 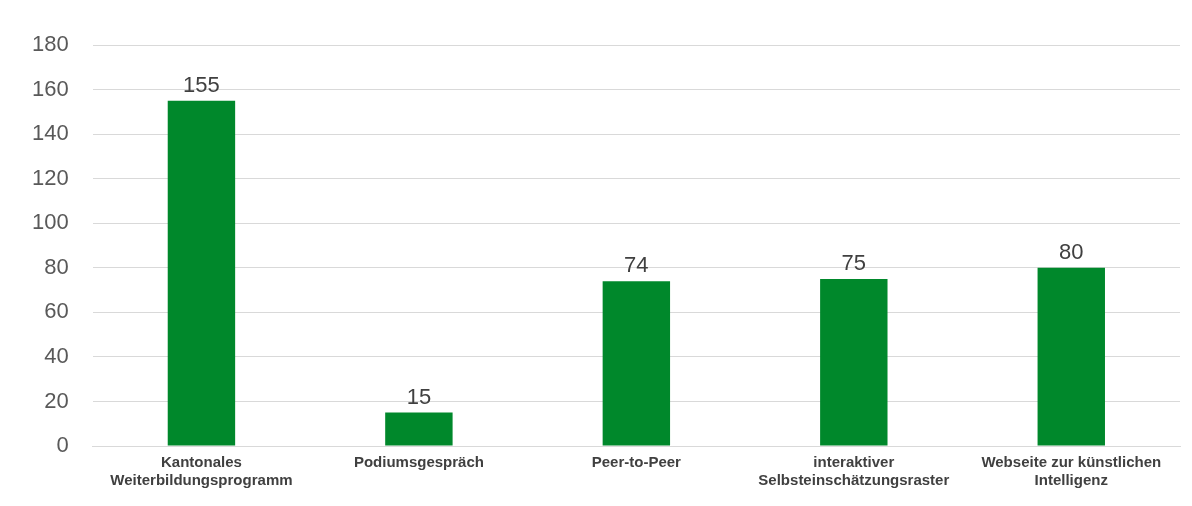 I want to click on y-tick-label: 40, so click(x=56, y=355).